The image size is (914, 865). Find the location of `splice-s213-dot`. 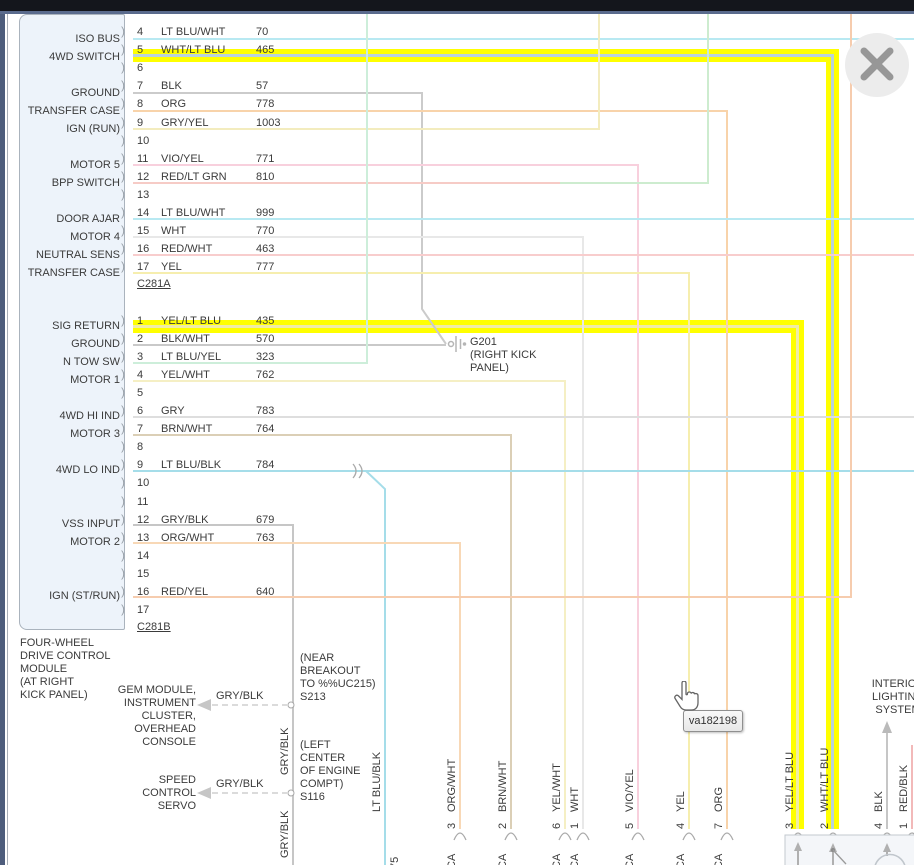

splice-s213-dot is located at coordinates (291, 705).